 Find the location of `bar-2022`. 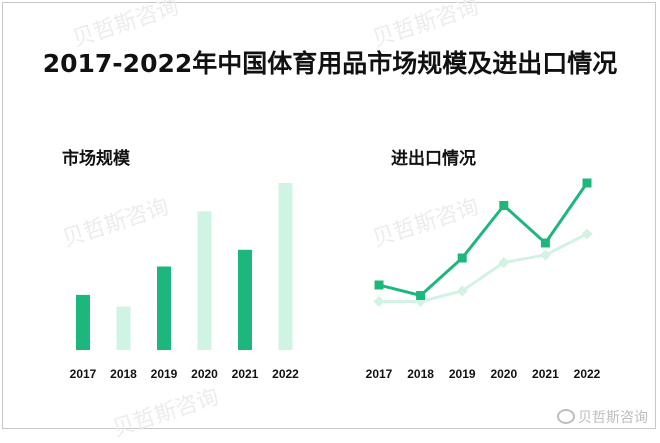

bar-2022 is located at coordinates (285, 266).